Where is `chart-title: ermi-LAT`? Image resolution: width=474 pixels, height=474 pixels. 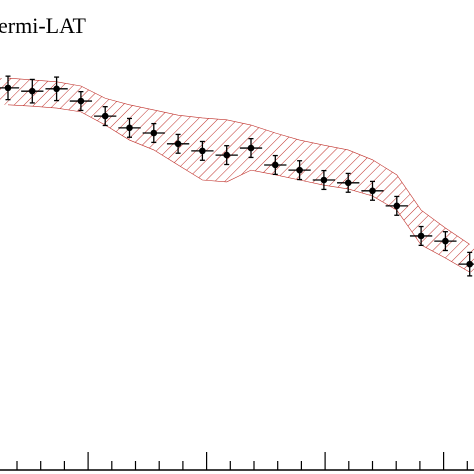 chart-title: ermi-LAT is located at coordinates (43, 25).